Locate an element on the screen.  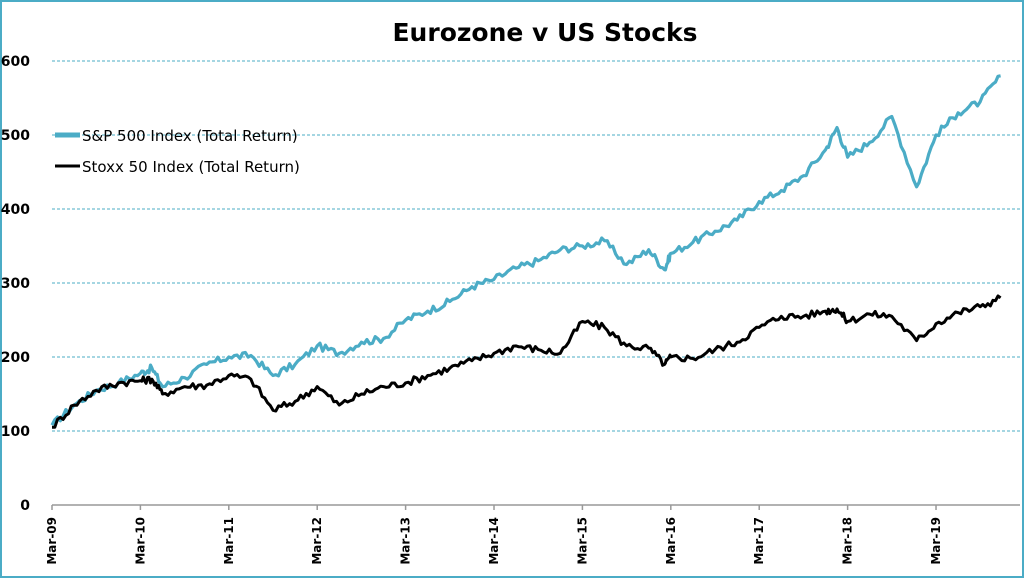
legend-label-sp500: S&P 500 Index (Total Return) is located at coordinates (190, 136).